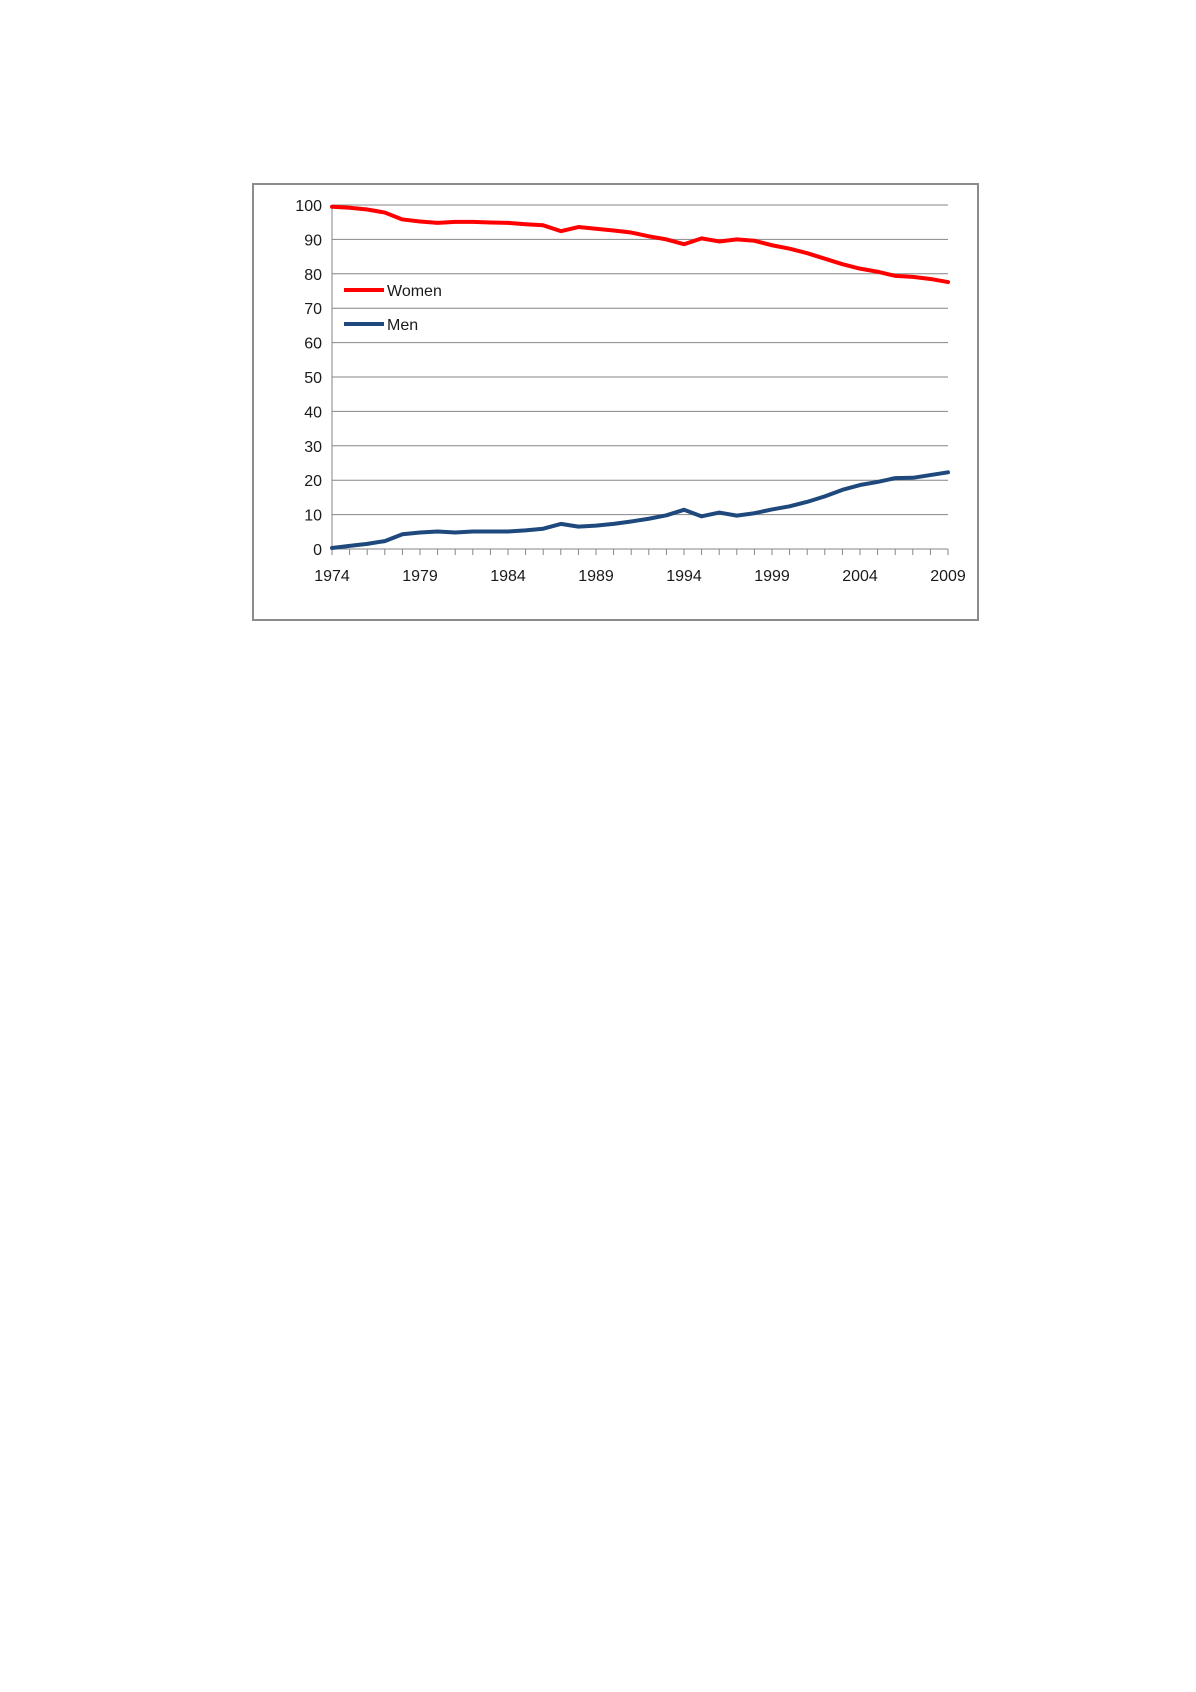 The image size is (1196, 1692). I want to click on gridlines, so click(640, 360).